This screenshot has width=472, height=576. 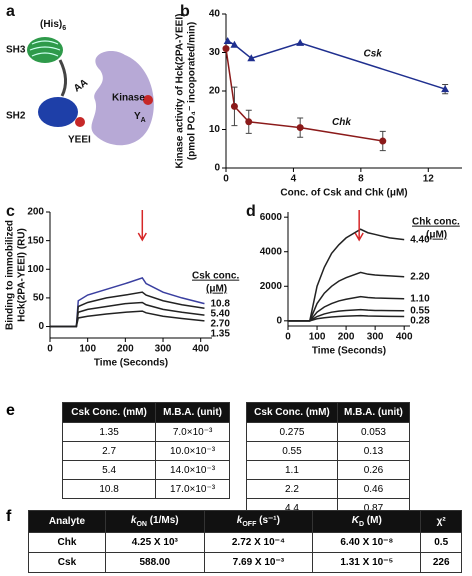 I want to click on row: 0.55 0.13, so click(x=328, y=451).